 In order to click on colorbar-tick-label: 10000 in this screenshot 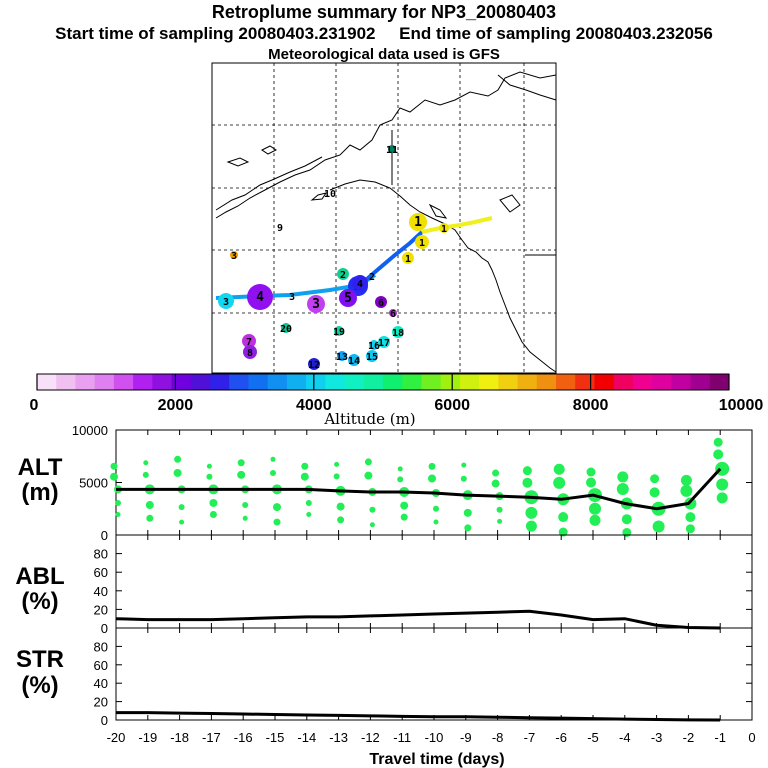, I will do `click(741, 405)`.